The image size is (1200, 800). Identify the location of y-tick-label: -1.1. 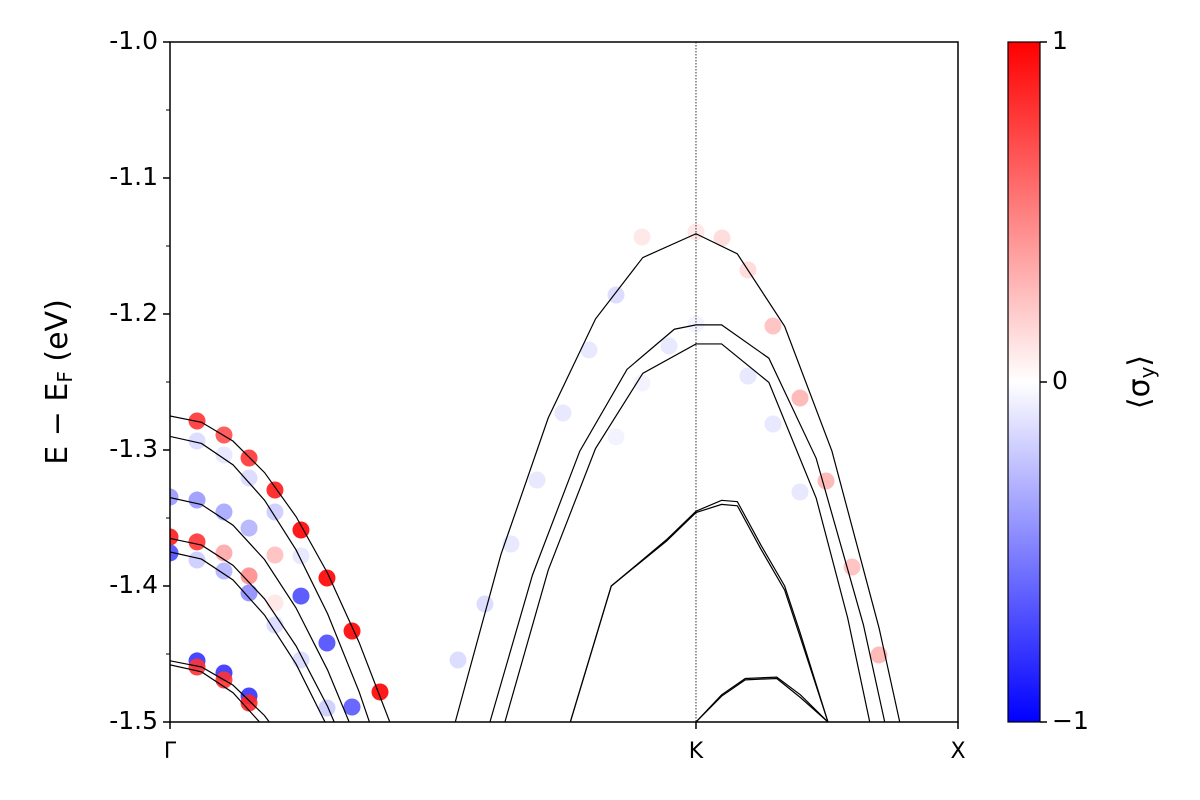
(133, 176).